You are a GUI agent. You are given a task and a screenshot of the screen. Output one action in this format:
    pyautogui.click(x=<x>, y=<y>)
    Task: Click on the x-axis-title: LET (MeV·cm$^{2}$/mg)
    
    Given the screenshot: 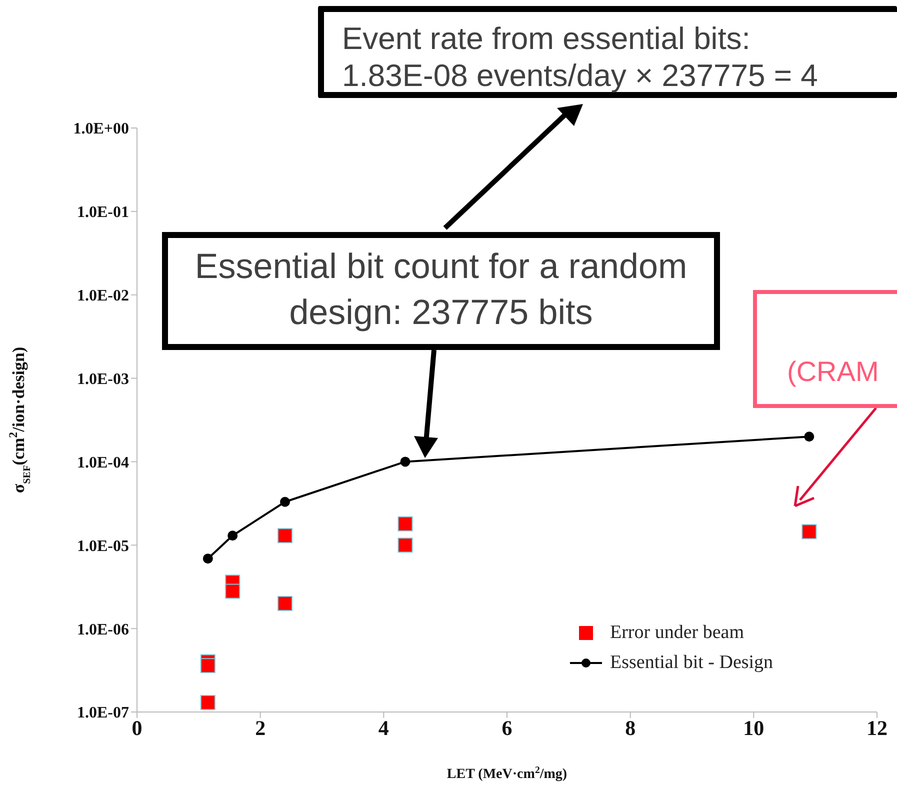 What is the action you would take?
    pyautogui.click(x=507, y=773)
    